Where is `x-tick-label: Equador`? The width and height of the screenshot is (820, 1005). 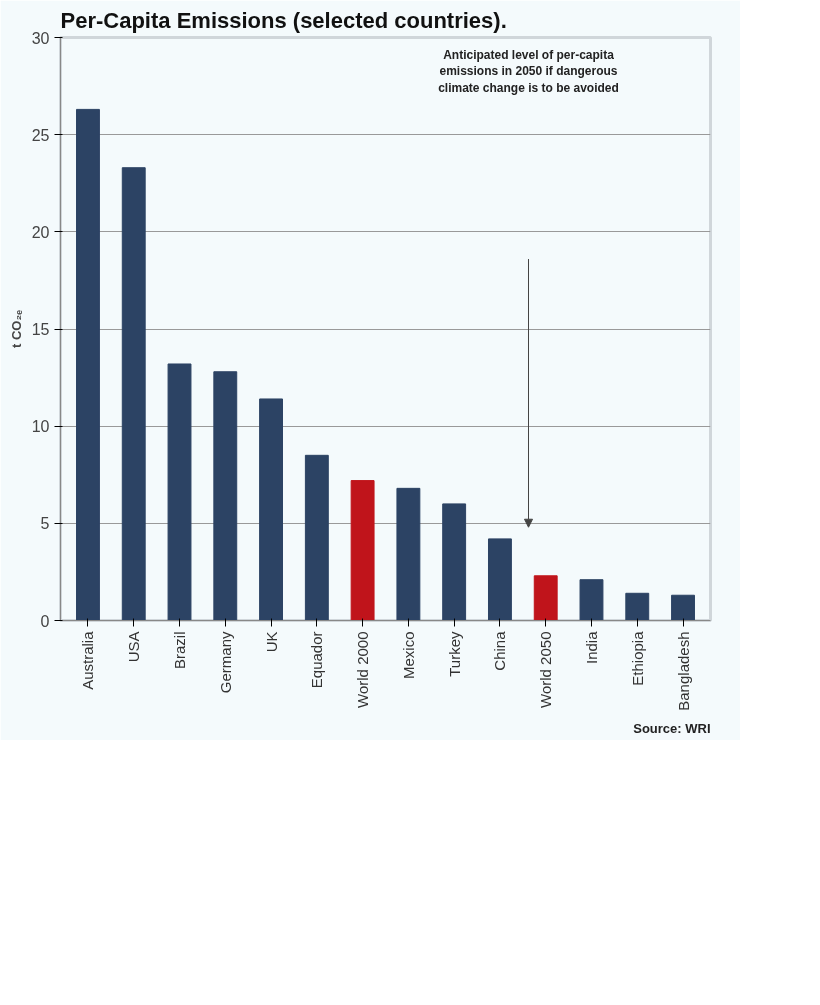
x-tick-label: Equador is located at coordinates (317, 660).